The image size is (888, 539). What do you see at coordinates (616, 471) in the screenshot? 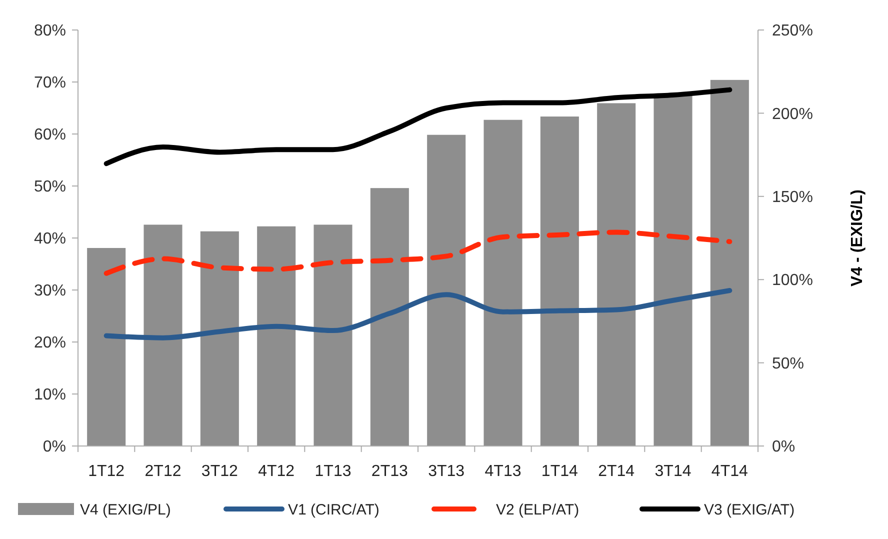
I see `x-tick-label: 2T14` at bounding box center [616, 471].